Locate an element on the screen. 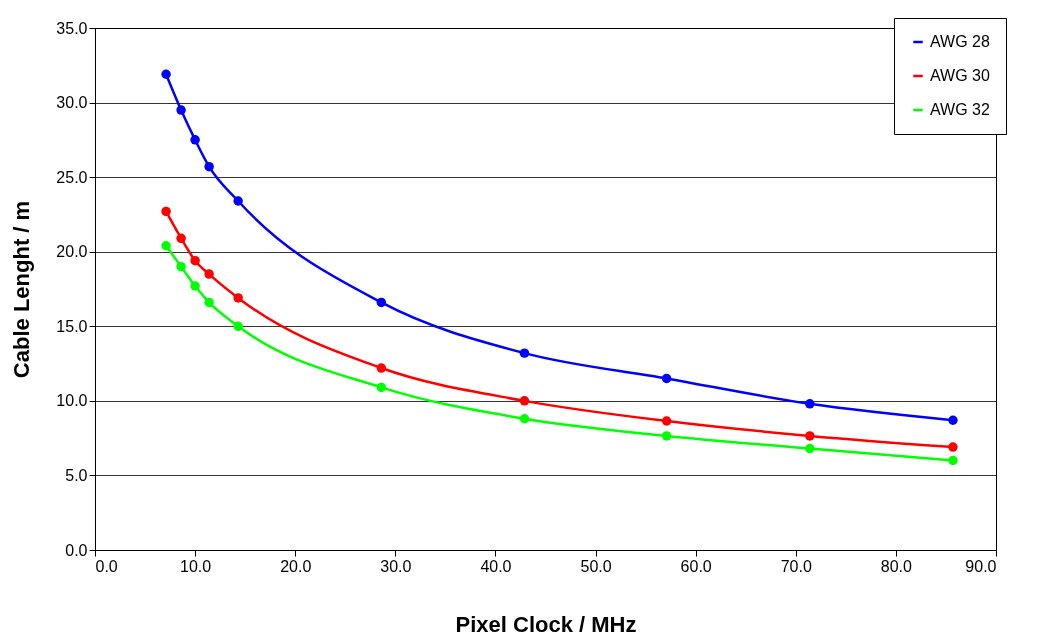 The image size is (1047, 637). y-tick-label: 0.0 is located at coordinates (76, 550).